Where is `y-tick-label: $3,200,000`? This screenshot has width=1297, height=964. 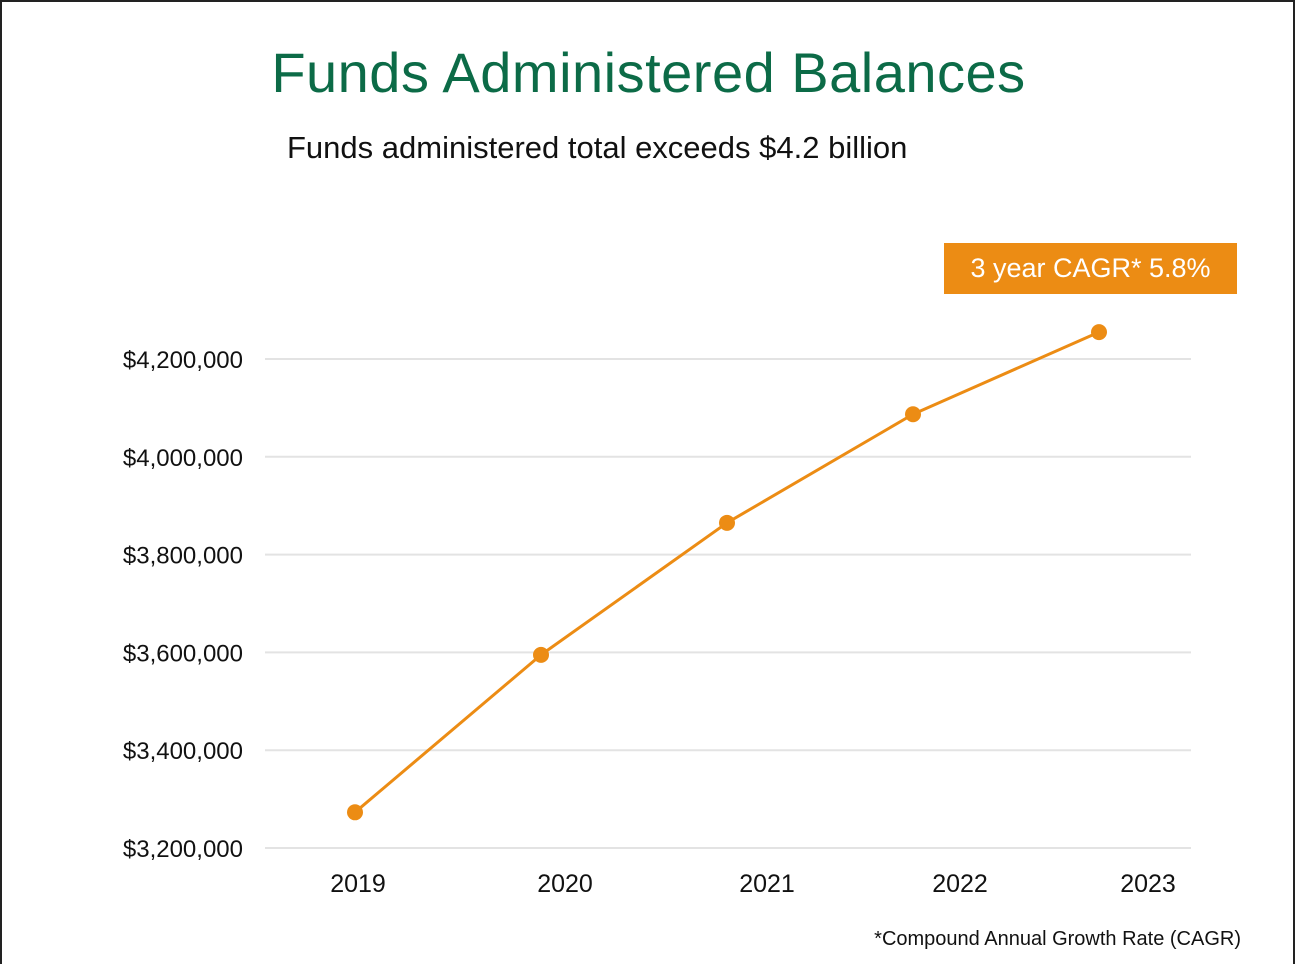 y-tick-label: $3,200,000 is located at coordinates (183, 849).